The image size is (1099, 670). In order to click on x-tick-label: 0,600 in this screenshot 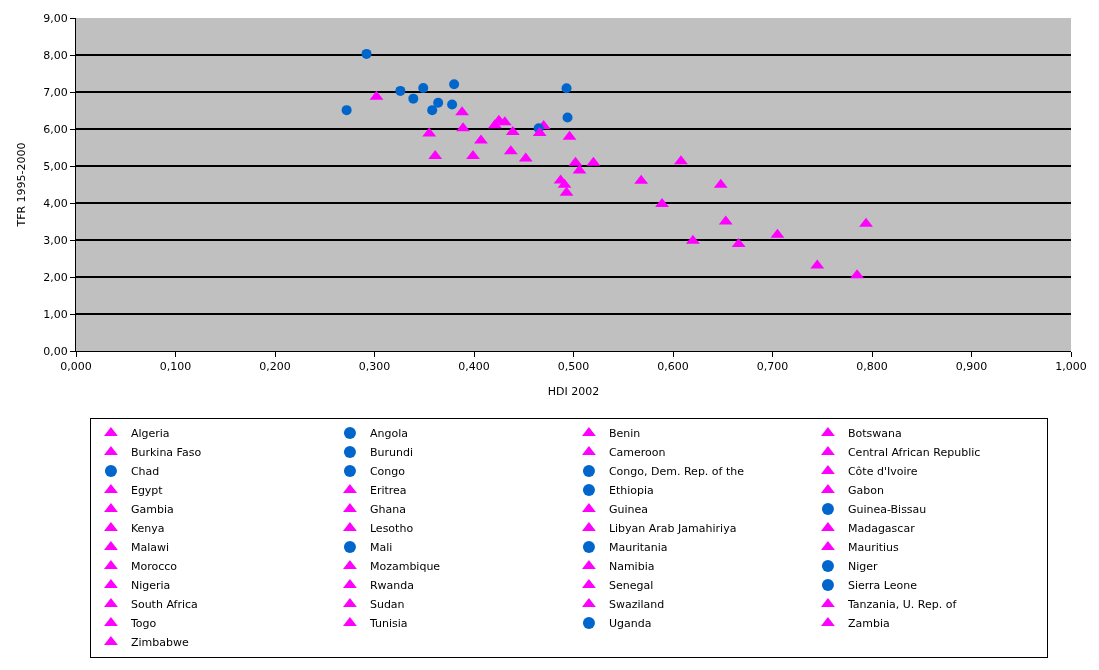, I will do `click(673, 367)`.